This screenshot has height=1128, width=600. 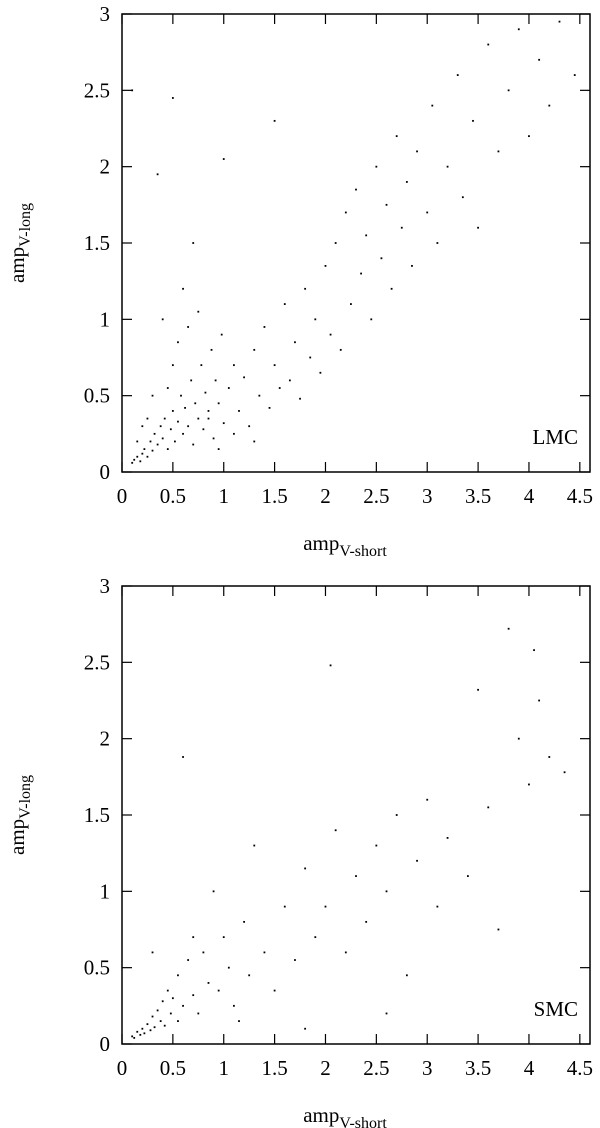 I want to click on x-axis-label: ampV-short, so click(x=345, y=545).